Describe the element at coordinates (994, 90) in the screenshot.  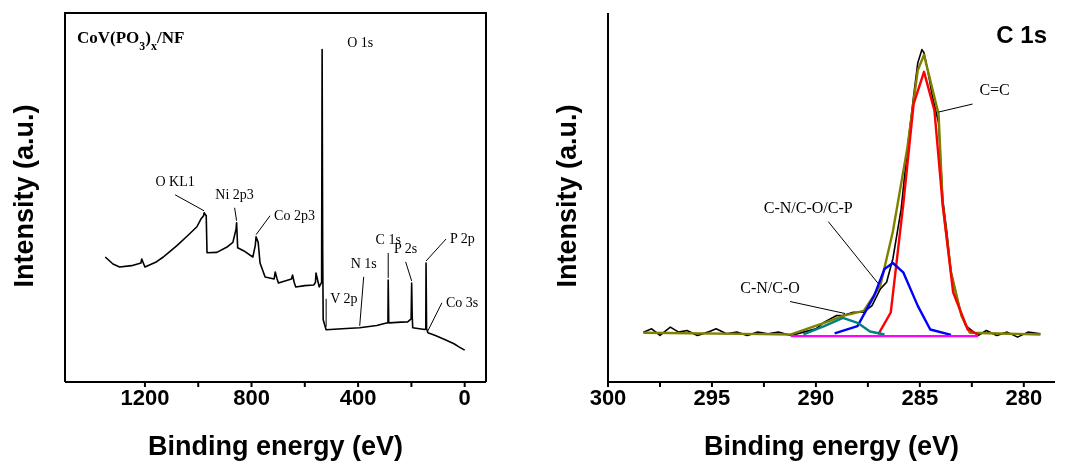
I see `annotation: C=C` at that location.